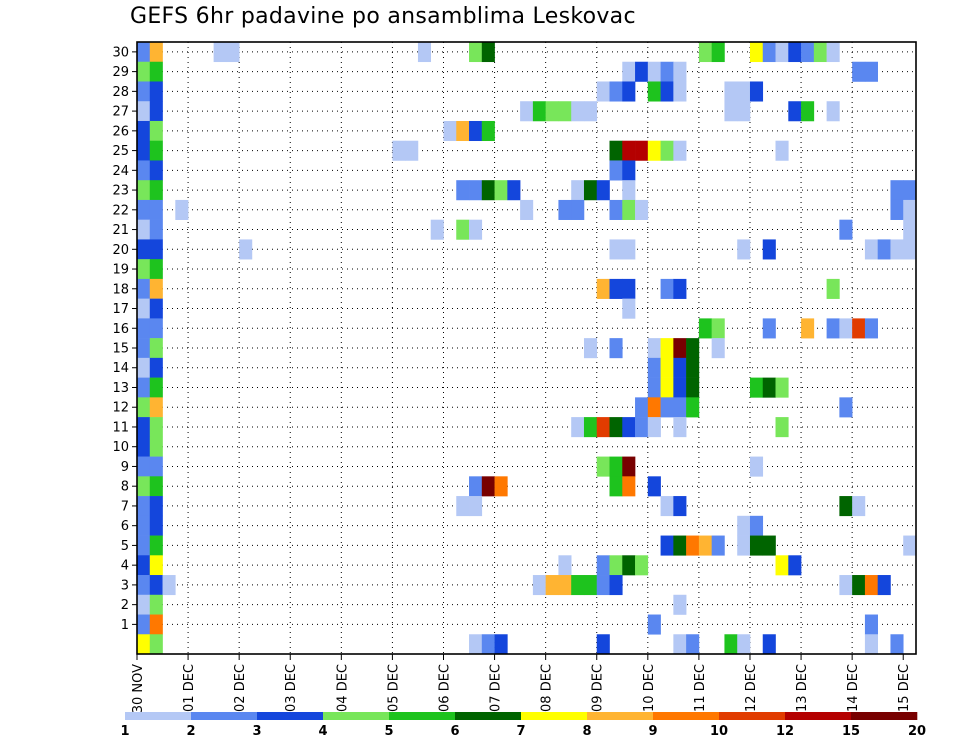  Describe the element at coordinates (125, 625) in the screenshot. I see `y-tick-label: 1` at that location.